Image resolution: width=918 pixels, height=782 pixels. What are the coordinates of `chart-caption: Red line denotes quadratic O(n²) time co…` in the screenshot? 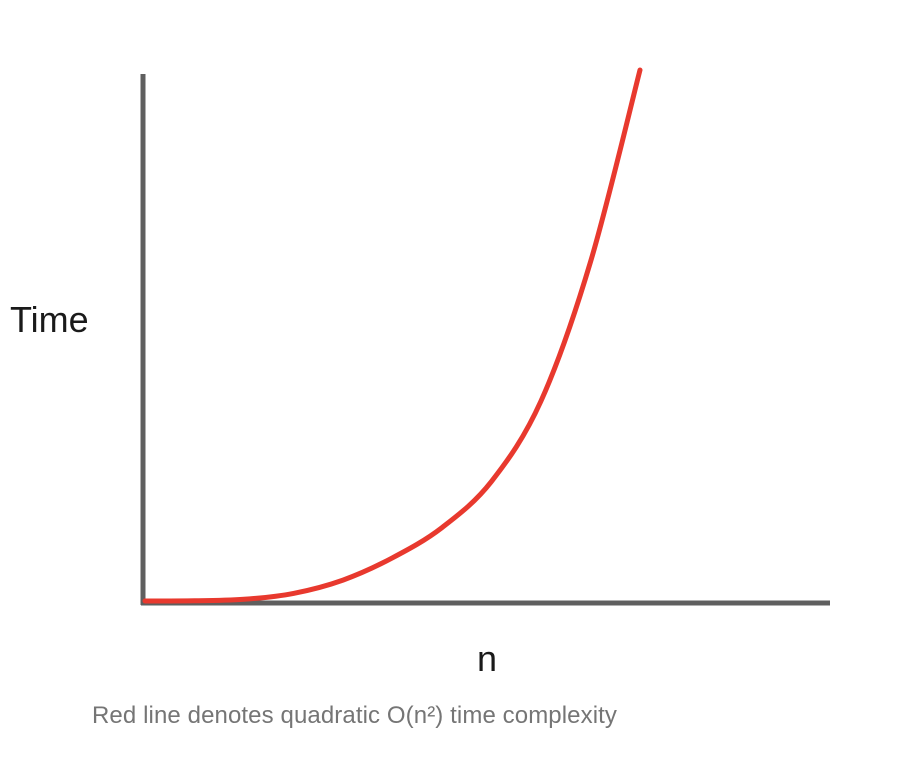 It's located at (355, 715).